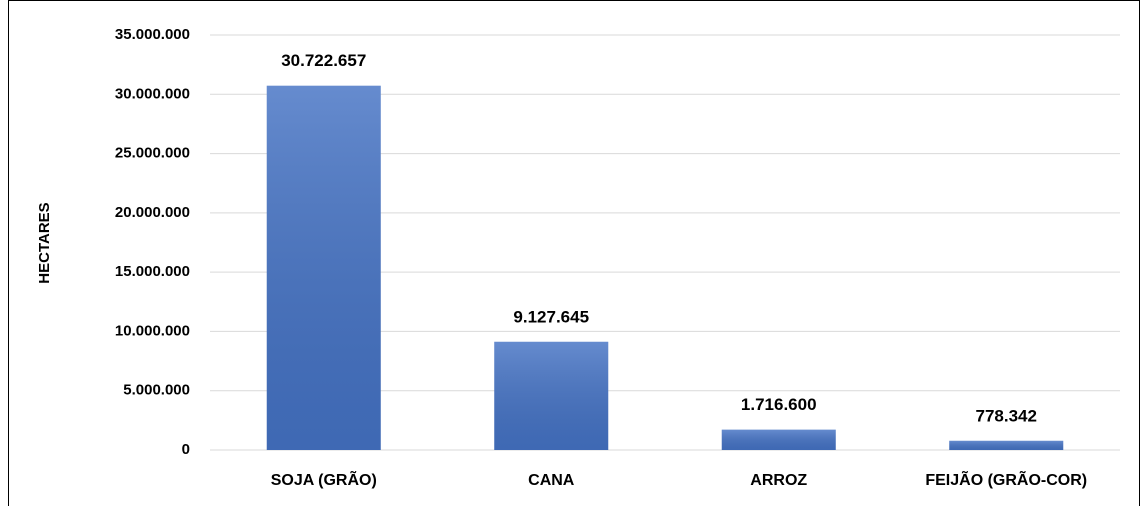 This screenshot has width=1147, height=506. I want to click on y-tick-label: 5.000.000, so click(156, 390).